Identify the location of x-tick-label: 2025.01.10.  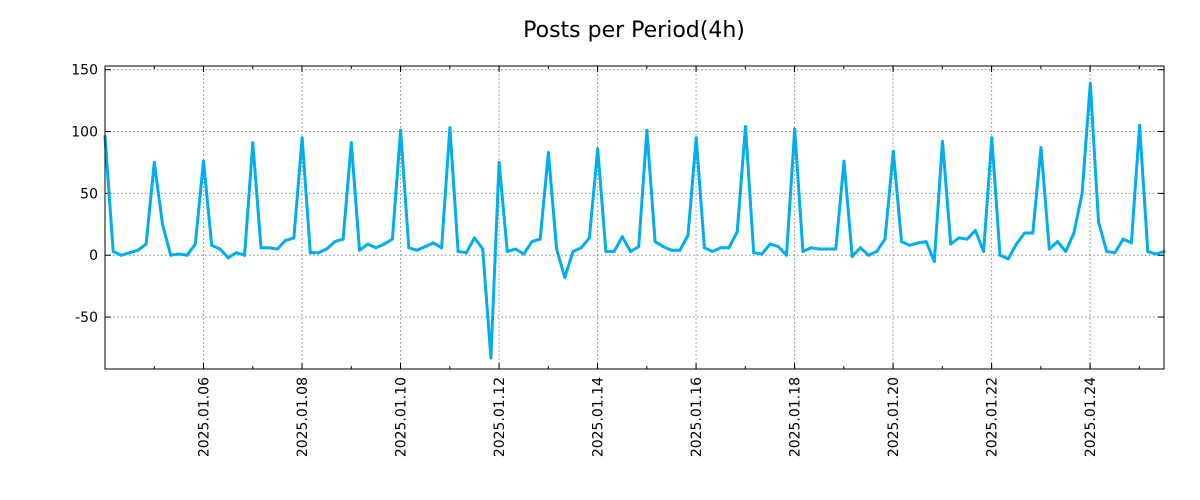
(402, 417).